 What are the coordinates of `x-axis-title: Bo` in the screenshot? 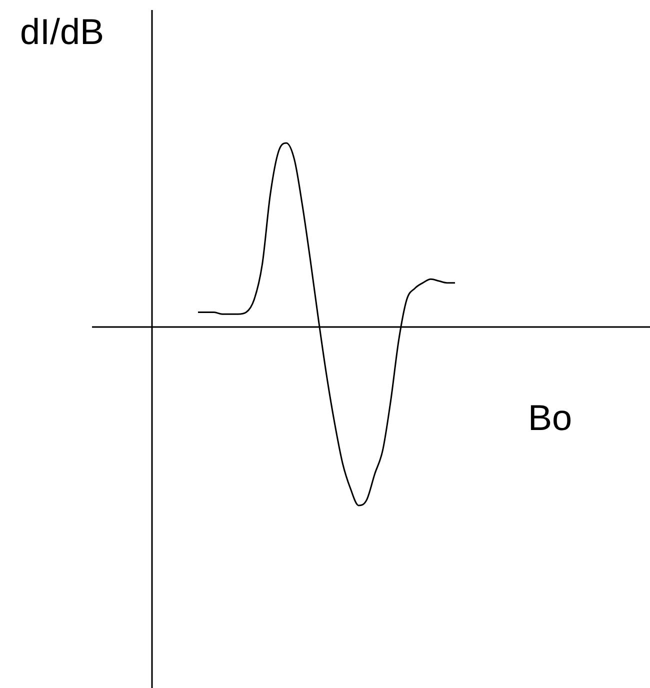 It's located at (550, 418).